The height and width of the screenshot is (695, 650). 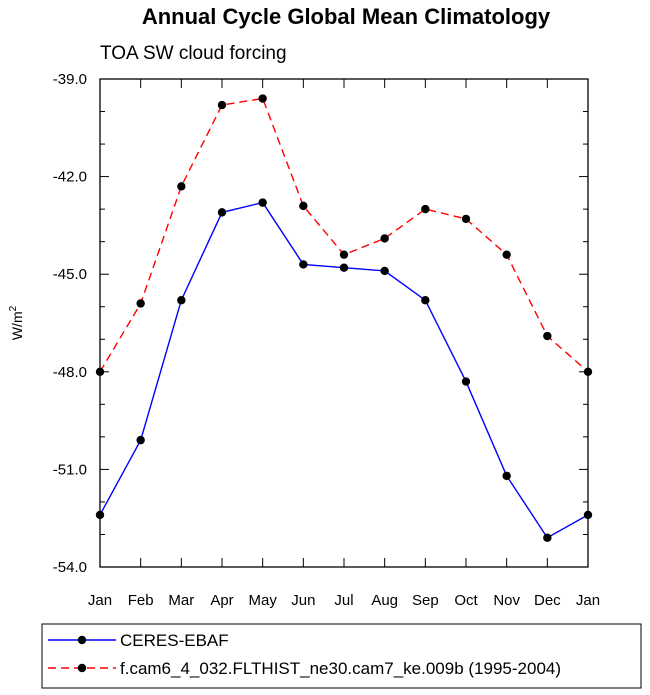 What do you see at coordinates (70, 469) in the screenshot?
I see `y-tick-label: -51.0` at bounding box center [70, 469].